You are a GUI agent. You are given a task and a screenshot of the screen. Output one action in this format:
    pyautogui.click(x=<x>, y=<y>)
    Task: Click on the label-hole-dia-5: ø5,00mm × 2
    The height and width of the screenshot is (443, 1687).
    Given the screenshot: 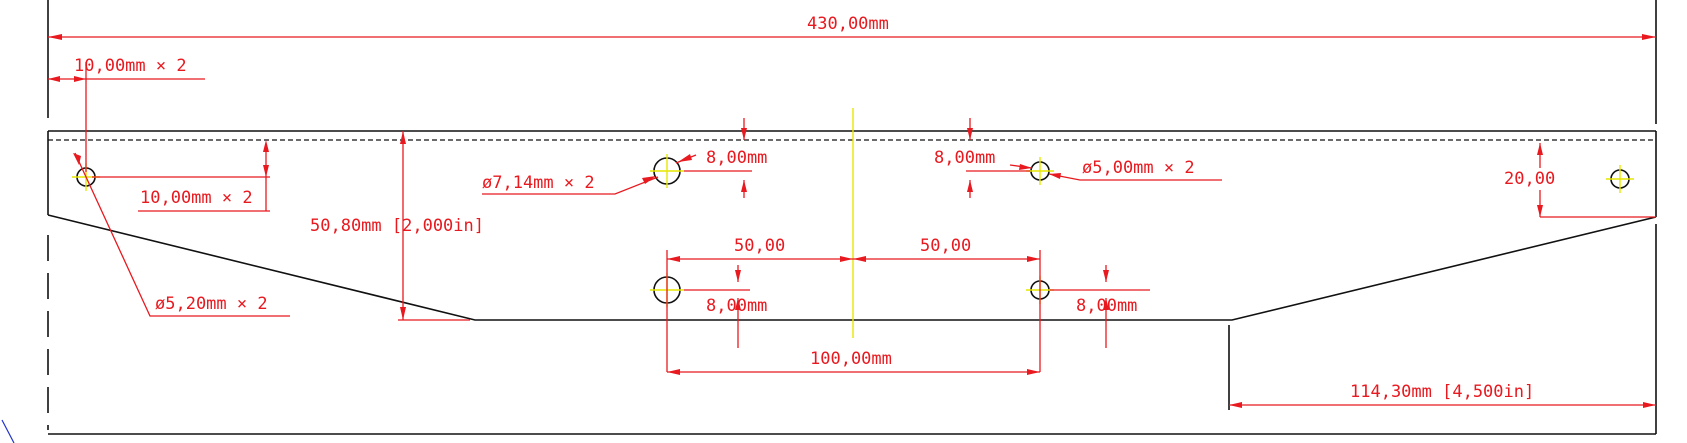 What is the action you would take?
    pyautogui.click(x=1138, y=168)
    